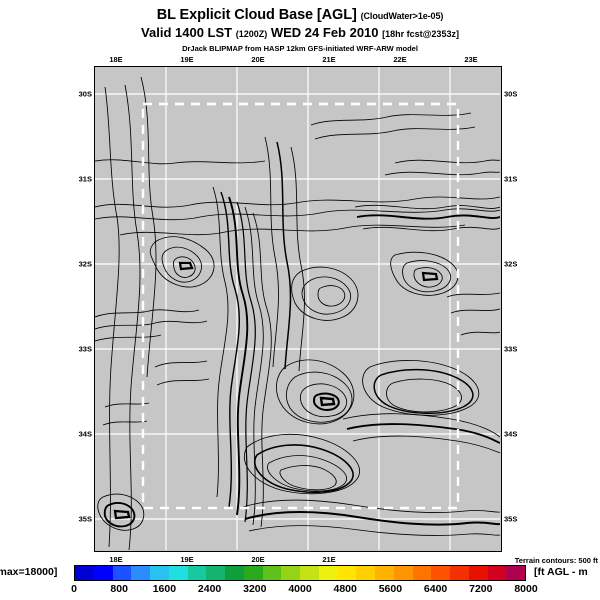 This screenshot has height=600, width=600. I want to click on valid-utc-label: (1200Z), so click(251, 34).